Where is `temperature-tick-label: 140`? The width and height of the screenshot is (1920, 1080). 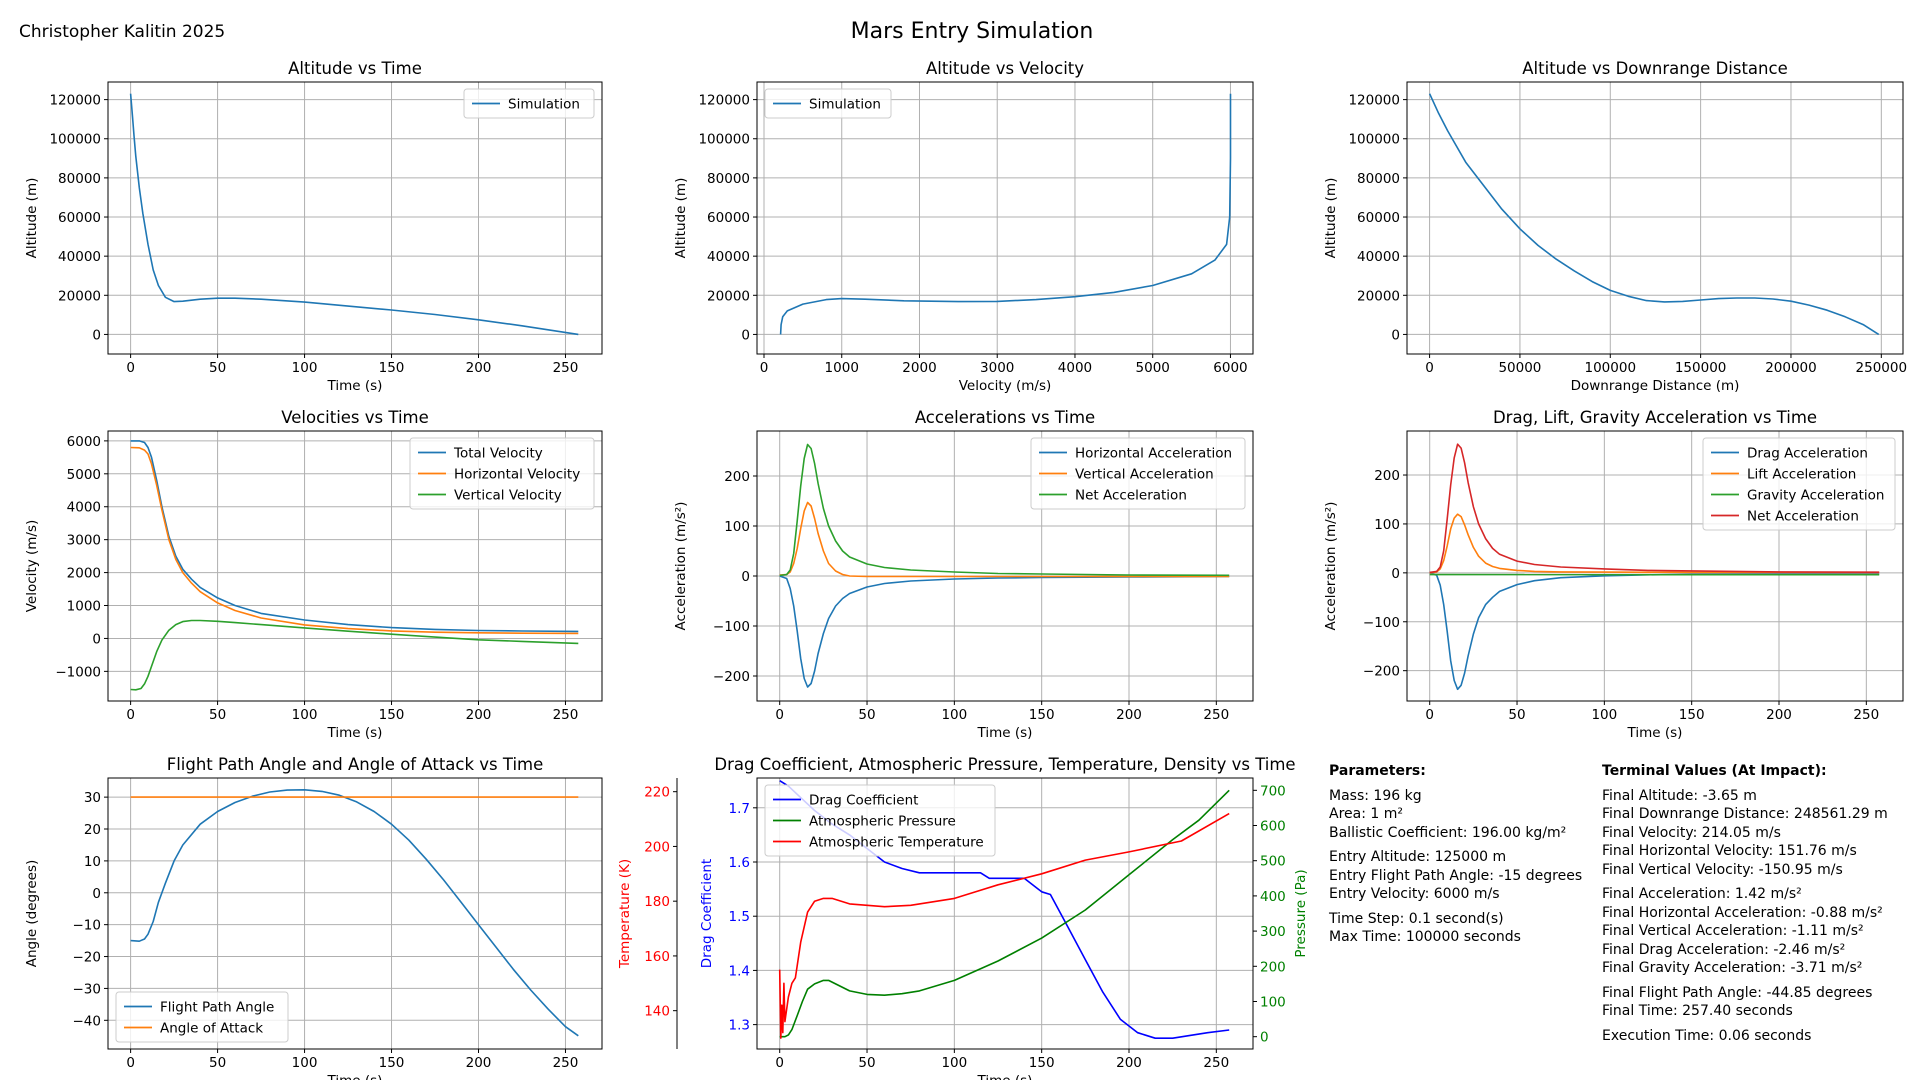
temperature-tick-label: 140 is located at coordinates (657, 1012).